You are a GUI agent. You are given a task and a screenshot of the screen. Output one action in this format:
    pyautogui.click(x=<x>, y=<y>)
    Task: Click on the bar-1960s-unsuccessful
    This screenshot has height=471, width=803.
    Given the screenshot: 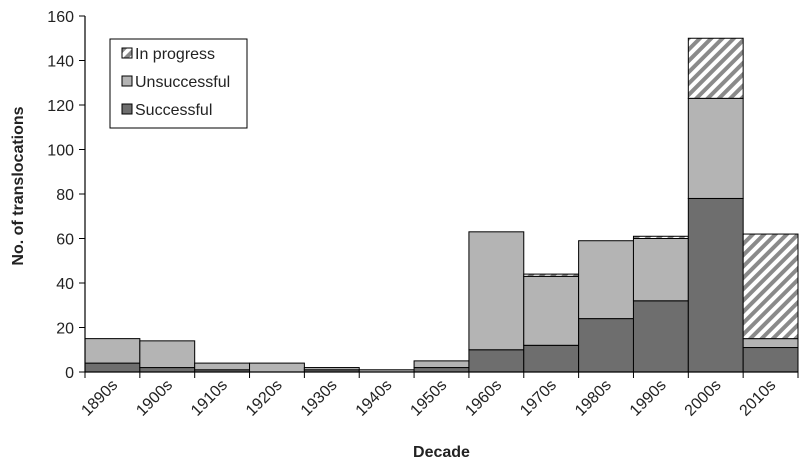 What is the action you would take?
    pyautogui.click(x=496, y=291)
    